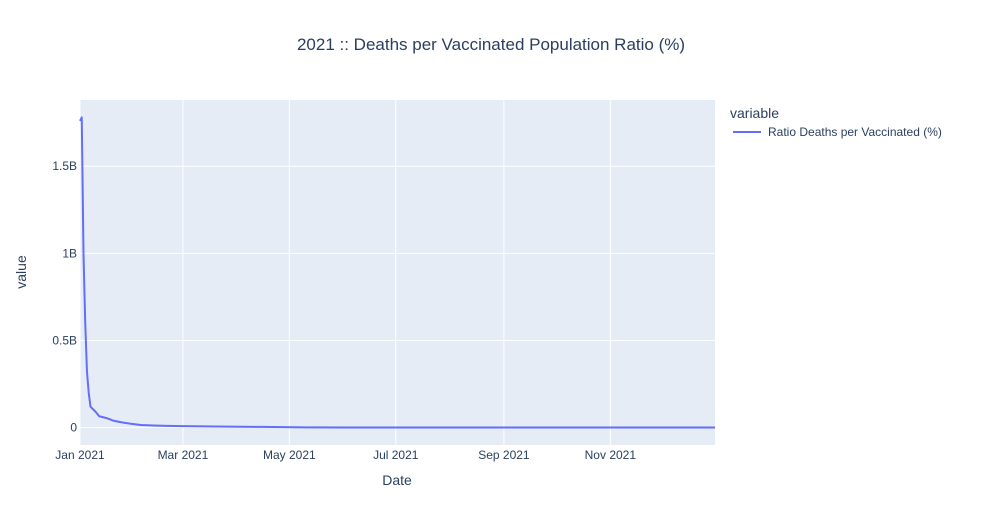 This screenshot has height=525, width=983. What do you see at coordinates (397, 480) in the screenshot?
I see `x-axis-title: Date` at bounding box center [397, 480].